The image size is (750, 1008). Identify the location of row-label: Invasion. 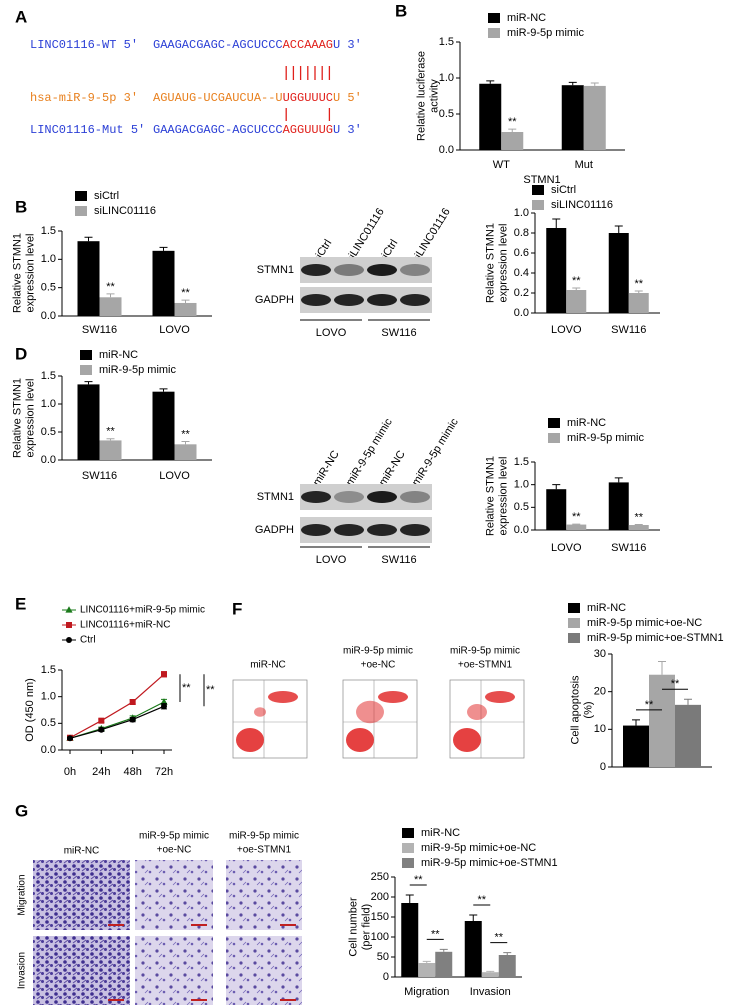
(22, 970).